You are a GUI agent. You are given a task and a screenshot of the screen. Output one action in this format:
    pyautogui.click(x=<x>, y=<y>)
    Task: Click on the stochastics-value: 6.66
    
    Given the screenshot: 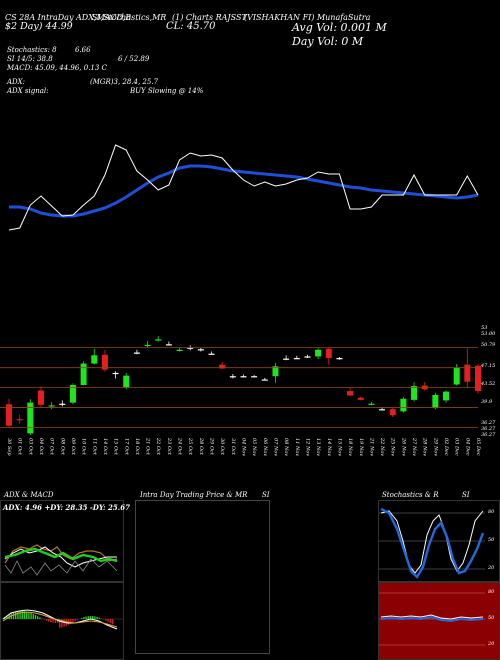 What is the action you would take?
    pyautogui.click(x=83, y=50)
    